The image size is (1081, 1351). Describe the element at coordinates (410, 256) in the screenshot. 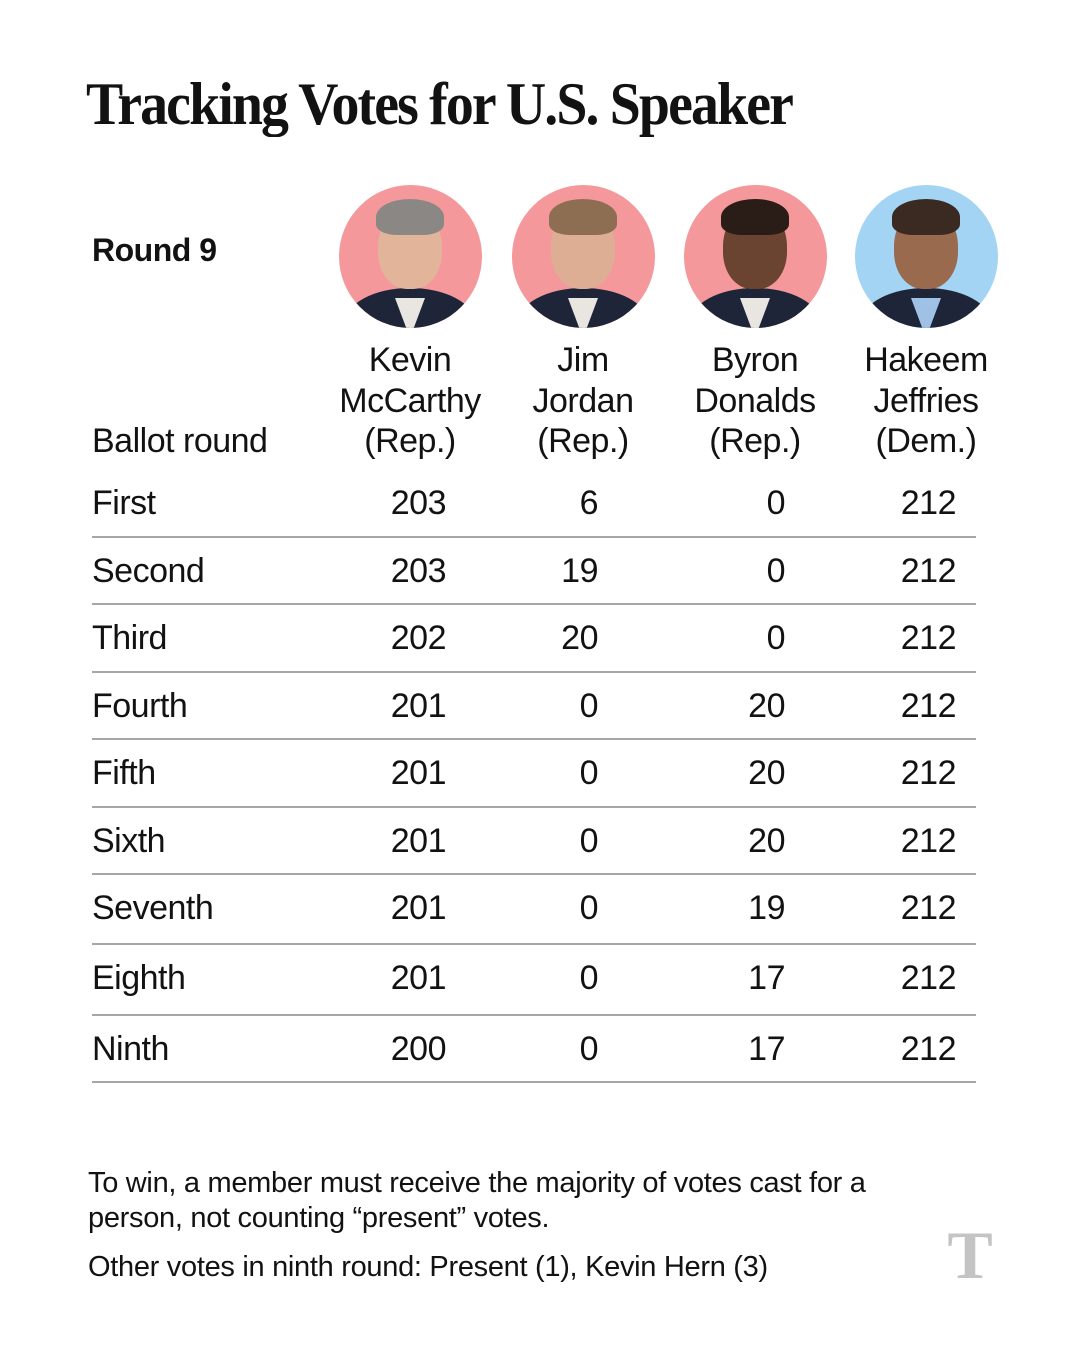

I see `avatar-mccarthy` at that location.